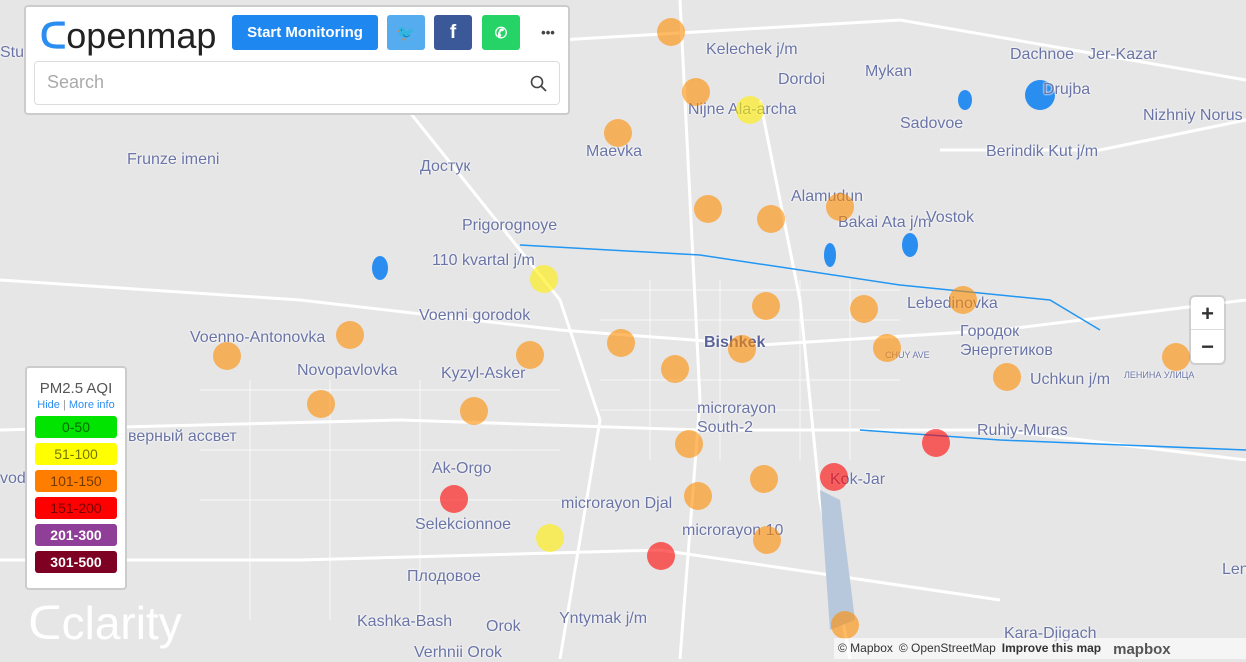 The height and width of the screenshot is (662, 1246). What do you see at coordinates (76, 388) in the screenshot?
I see `legend-title: PM2.5 AQI` at bounding box center [76, 388].